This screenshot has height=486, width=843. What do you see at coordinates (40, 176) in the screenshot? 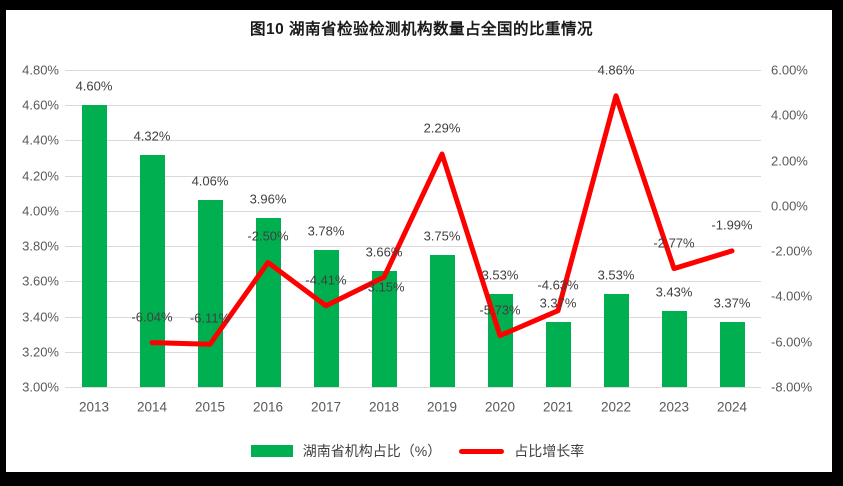
I see `left-axis-tick: 4.20%` at bounding box center [40, 176].